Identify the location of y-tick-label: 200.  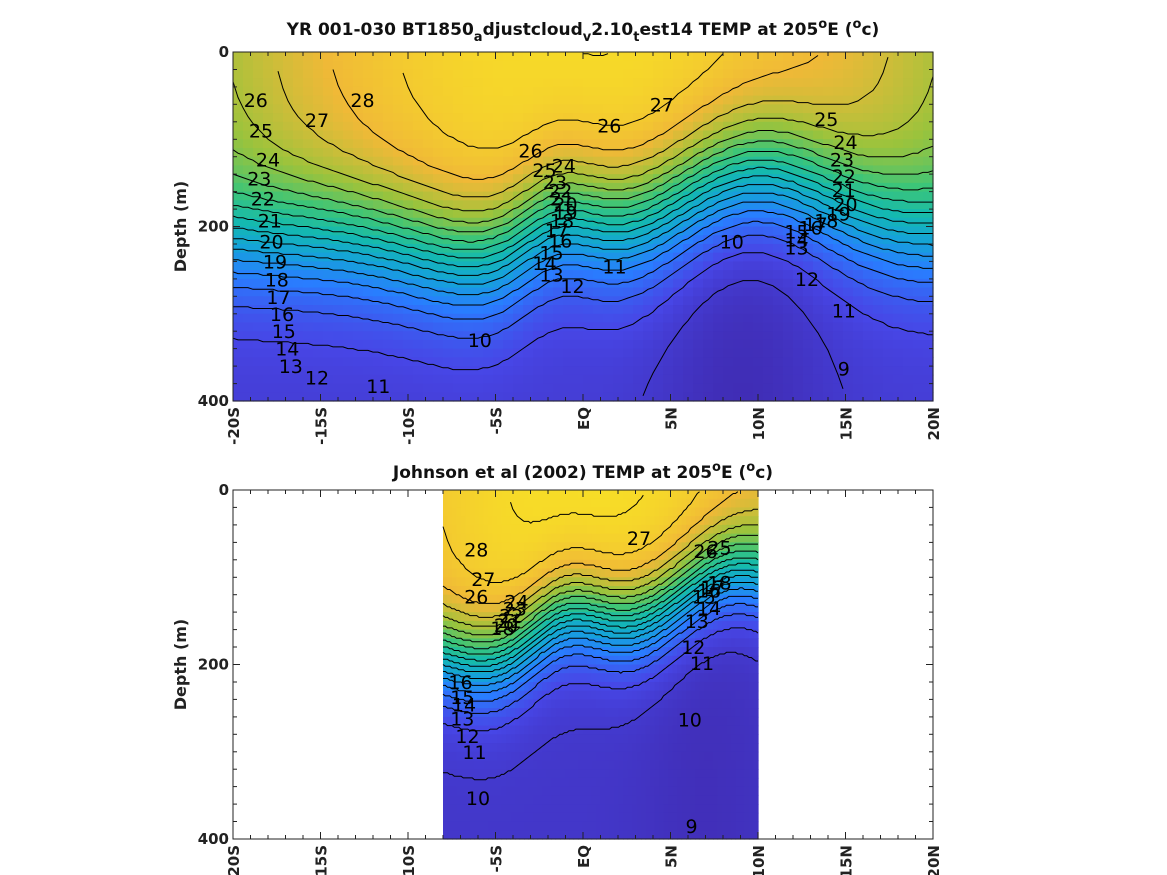
(213, 227).